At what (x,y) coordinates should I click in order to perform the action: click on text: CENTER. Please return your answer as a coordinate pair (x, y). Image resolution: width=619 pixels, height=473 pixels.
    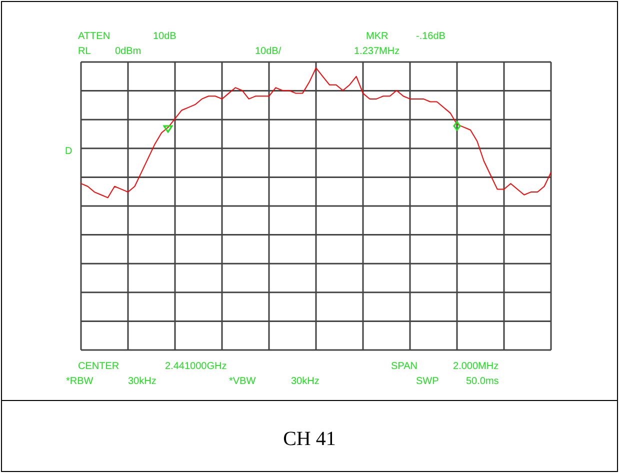
    Looking at the image, I should click on (99, 367).